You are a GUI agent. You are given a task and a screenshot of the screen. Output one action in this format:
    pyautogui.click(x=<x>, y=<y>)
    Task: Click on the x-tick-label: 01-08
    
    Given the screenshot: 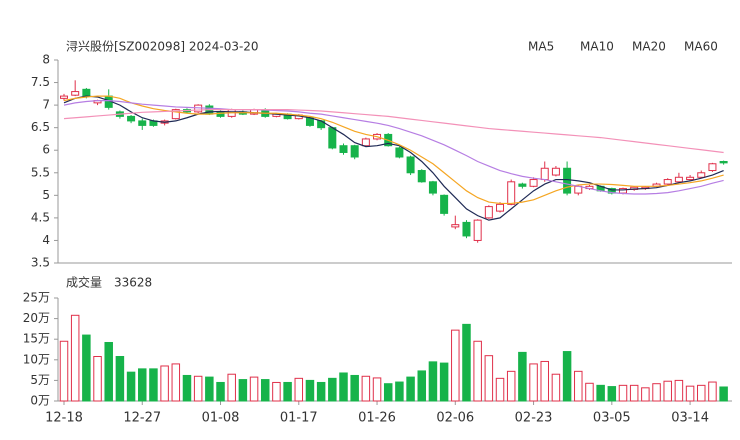 What is the action you would take?
    pyautogui.click(x=221, y=418)
    